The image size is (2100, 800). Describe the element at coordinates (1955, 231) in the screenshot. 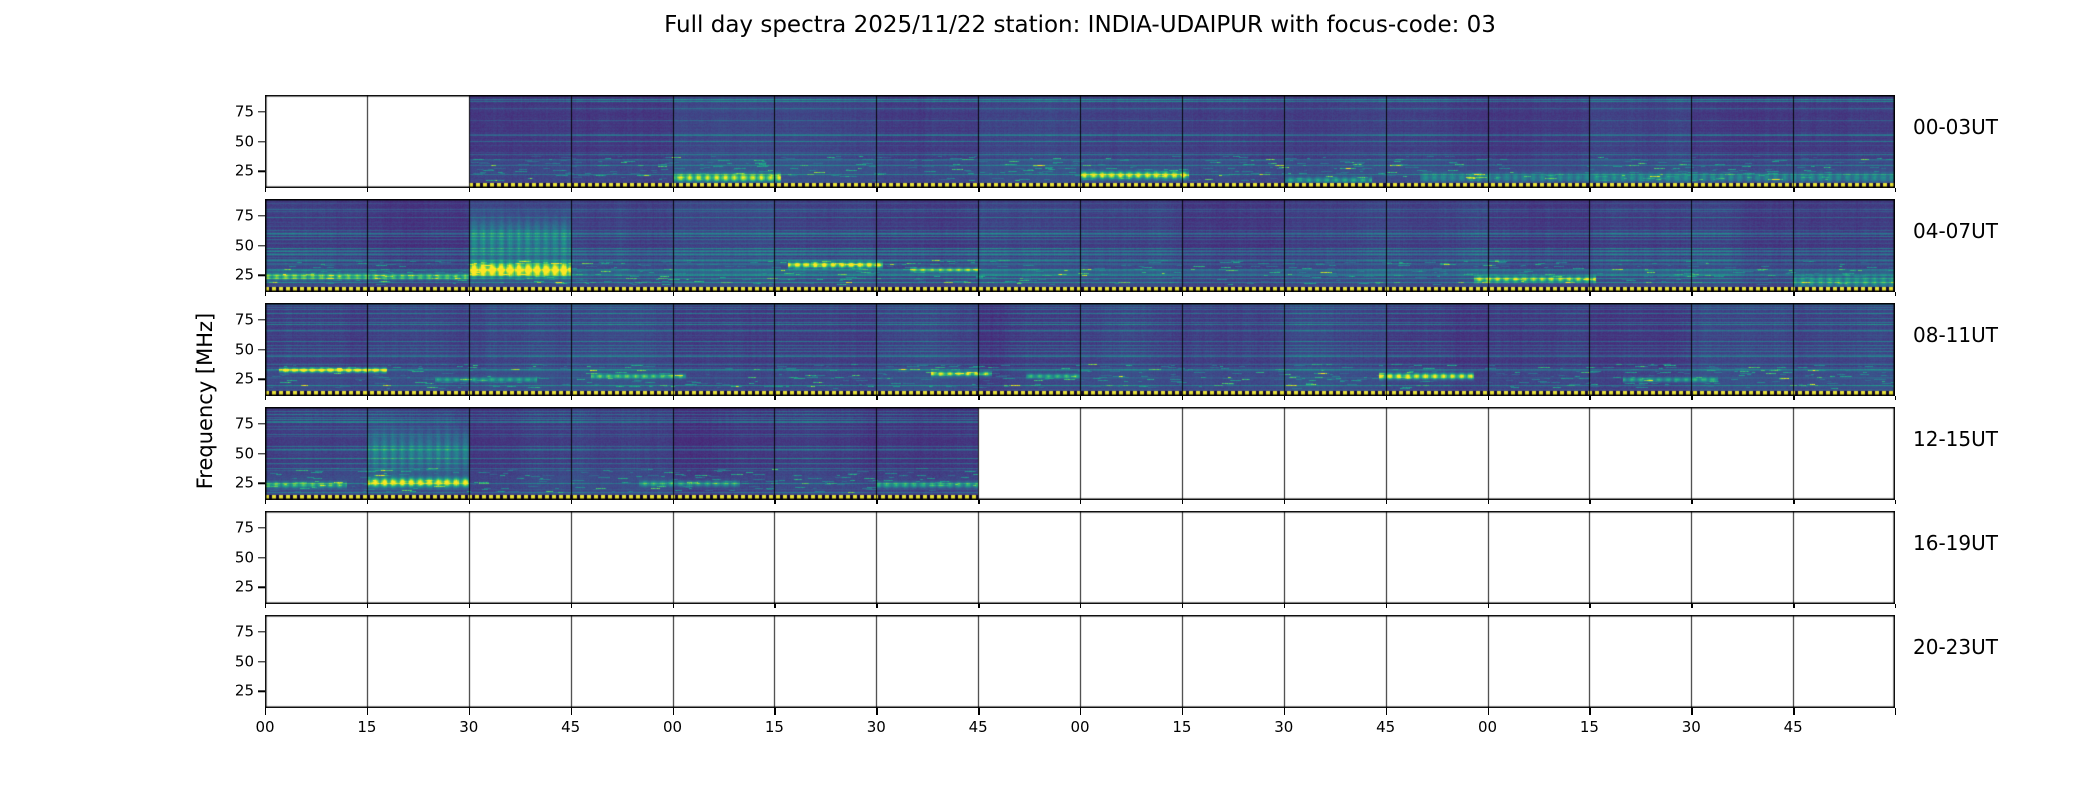

I see `row-time-label: 04-07UT` at that location.